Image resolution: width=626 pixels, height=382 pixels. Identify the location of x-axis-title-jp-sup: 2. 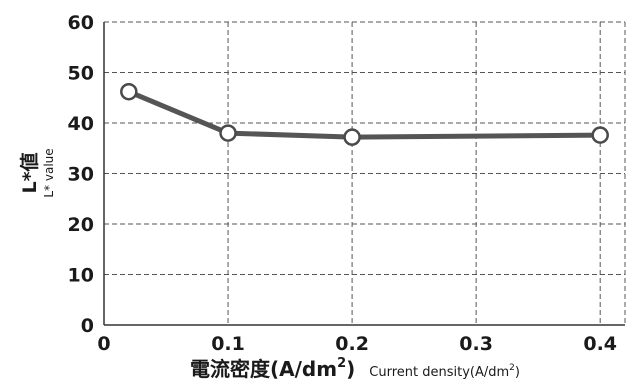
(341, 363).